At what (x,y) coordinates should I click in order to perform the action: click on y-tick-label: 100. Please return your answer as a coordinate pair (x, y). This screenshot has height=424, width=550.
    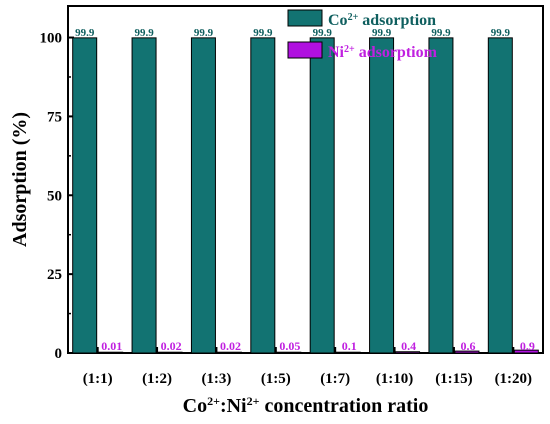
    Looking at the image, I should click on (51, 39).